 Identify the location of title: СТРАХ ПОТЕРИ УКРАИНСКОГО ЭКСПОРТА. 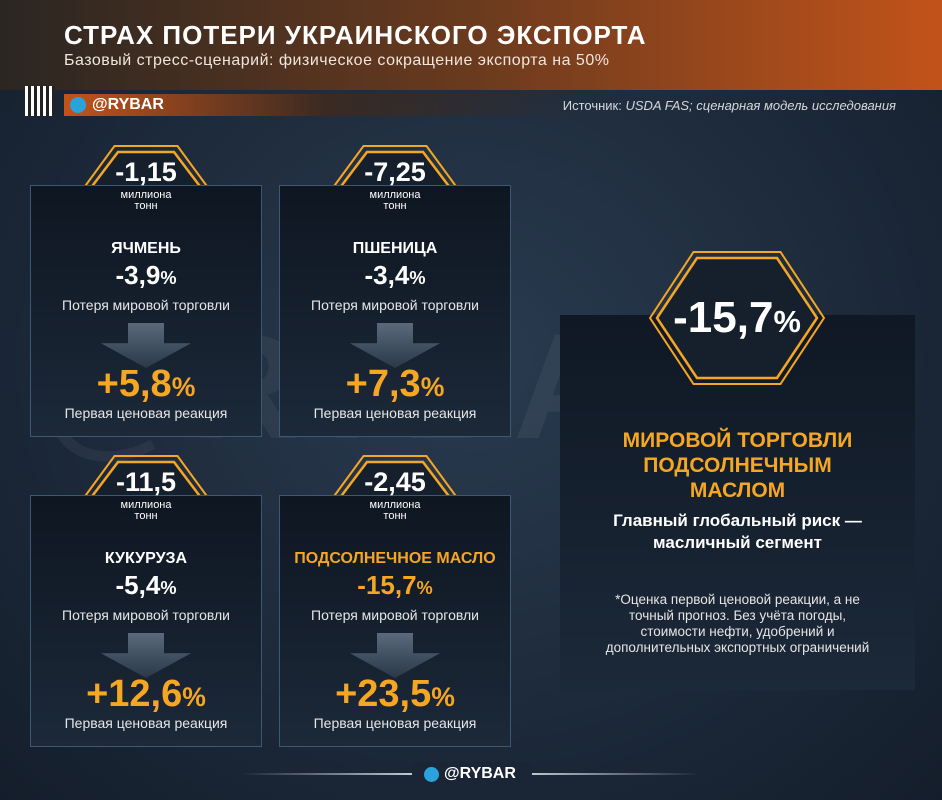
(355, 35).